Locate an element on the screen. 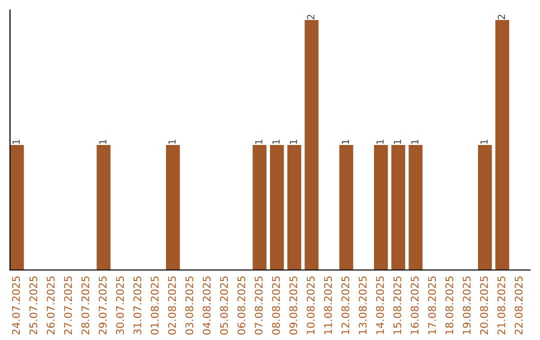  x-tick-label: 28.07.2025 is located at coordinates (85, 305).